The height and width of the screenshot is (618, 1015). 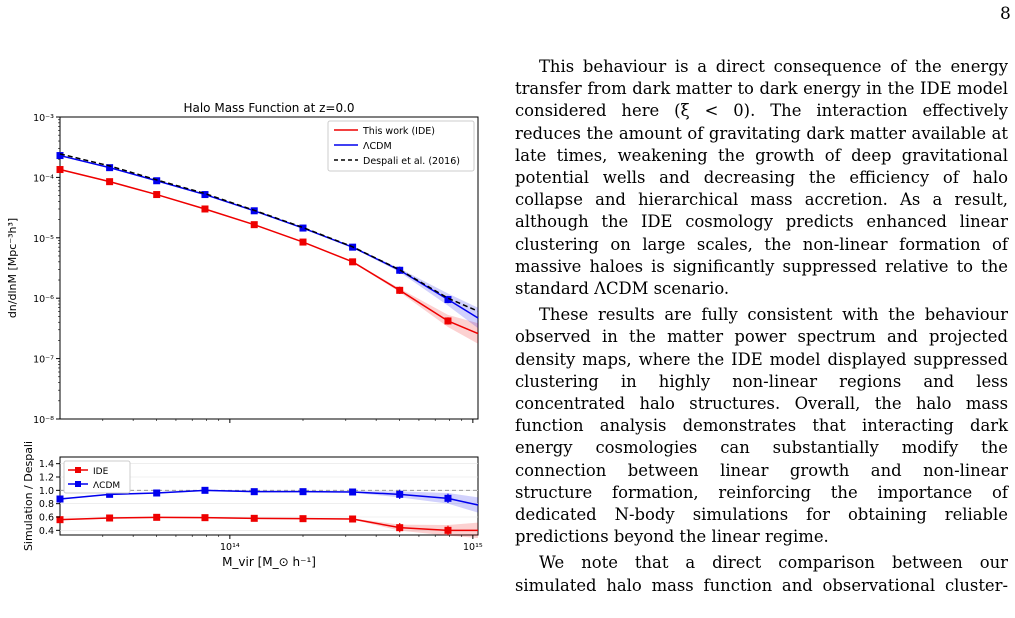 What do you see at coordinates (12, 268) in the screenshot?
I see `top-panel-ylabel: dn/dlnM [Mpc⁻³h³]` at bounding box center [12, 268].